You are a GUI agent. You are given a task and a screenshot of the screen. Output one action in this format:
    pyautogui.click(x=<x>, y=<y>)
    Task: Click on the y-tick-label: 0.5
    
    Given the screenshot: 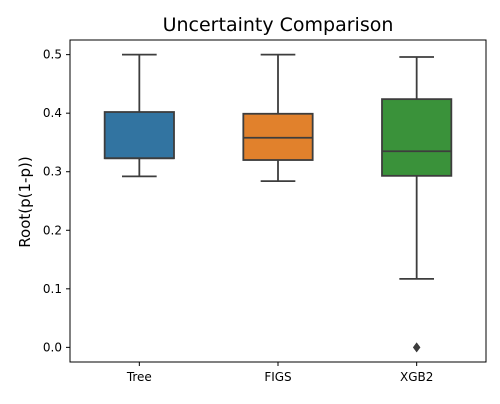 What is the action you would take?
    pyautogui.click(x=52, y=55)
    